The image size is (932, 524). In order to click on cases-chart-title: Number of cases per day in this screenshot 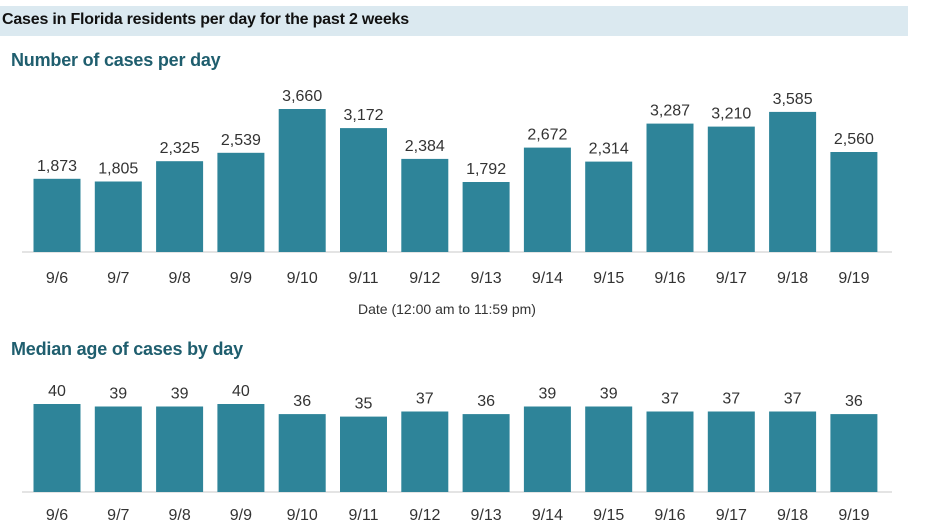, I will do `click(116, 60)`.